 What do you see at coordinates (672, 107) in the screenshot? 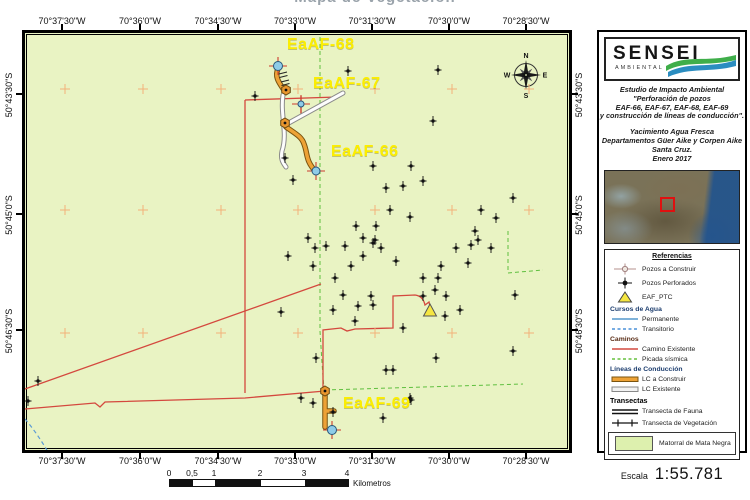
I see `study-title-line: EAF-66, EAF-67, EAF-68, EAF-69` at bounding box center [672, 107].